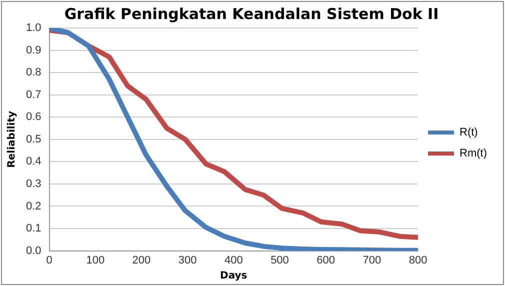  Describe the element at coordinates (34, 94) in the screenshot. I see `y-tick-label: 0.7` at that location.